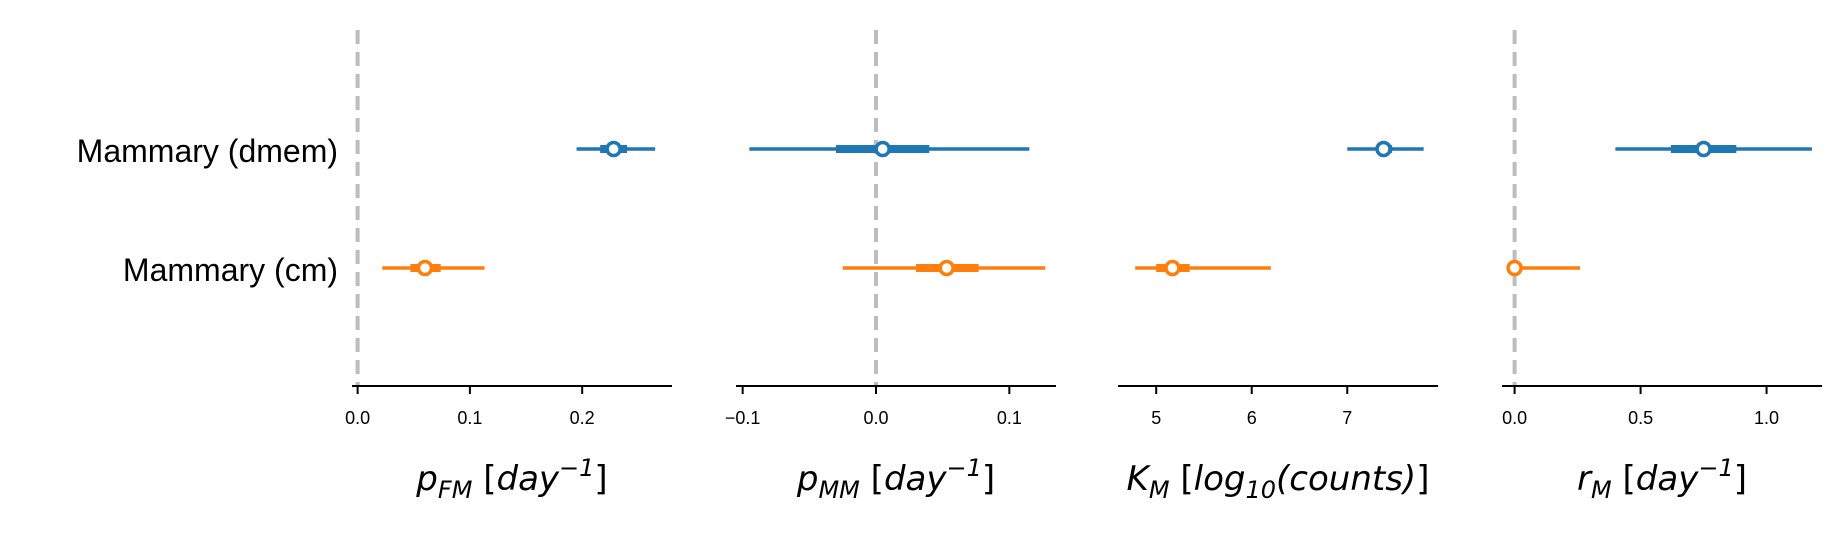  What do you see at coordinates (1278, 322) in the screenshot?
I see `panel-3: 5 6 7 KM [log10(counts)]` at bounding box center [1278, 322].